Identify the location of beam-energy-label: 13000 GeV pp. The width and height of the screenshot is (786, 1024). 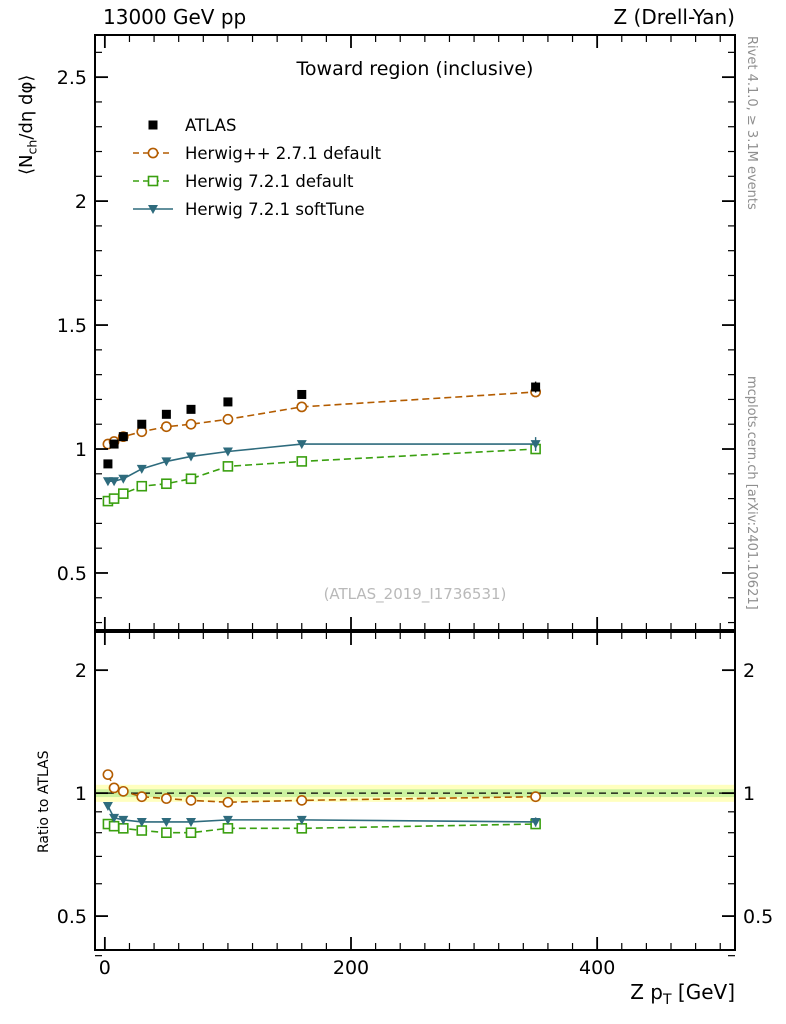
(175, 17).